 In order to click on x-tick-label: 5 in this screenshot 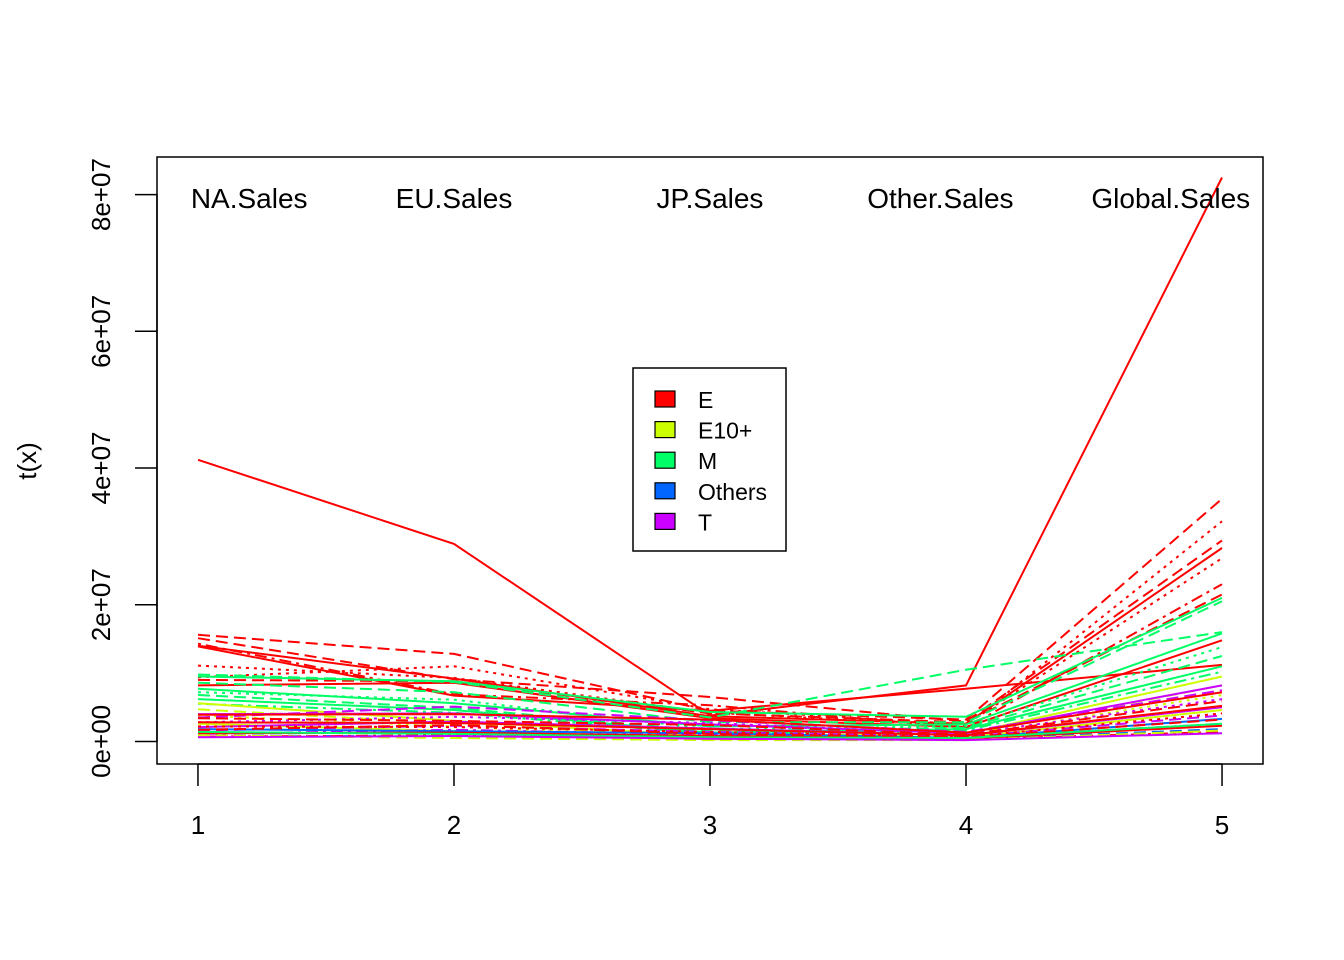, I will do `click(1222, 825)`.